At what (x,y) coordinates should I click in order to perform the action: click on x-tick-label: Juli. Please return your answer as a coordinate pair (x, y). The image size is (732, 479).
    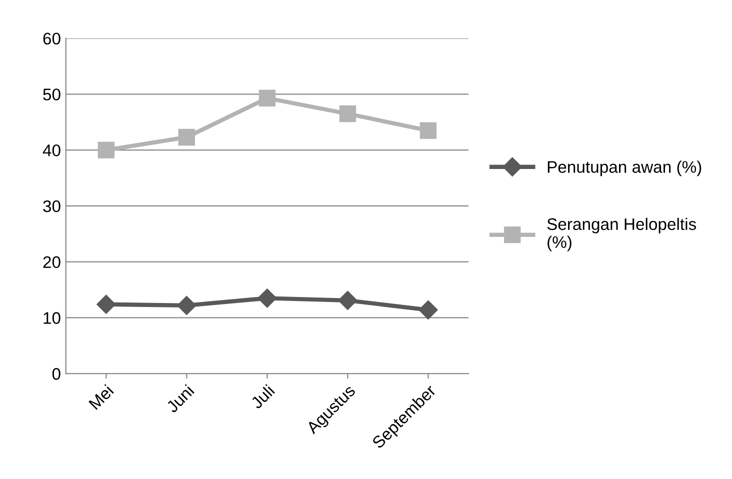
    Looking at the image, I should click on (263, 397).